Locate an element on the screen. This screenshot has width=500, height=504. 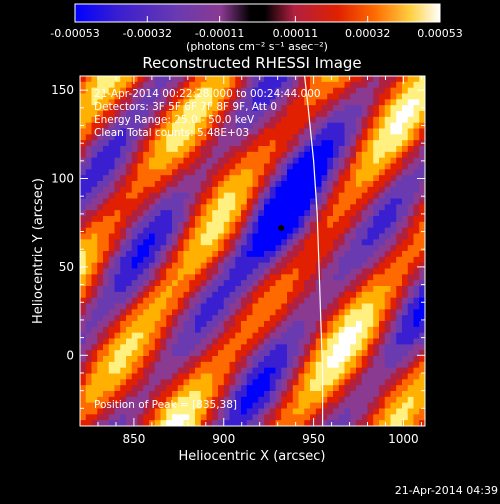
colorbar-tick-label: 0.00053 is located at coordinates (440, 33).